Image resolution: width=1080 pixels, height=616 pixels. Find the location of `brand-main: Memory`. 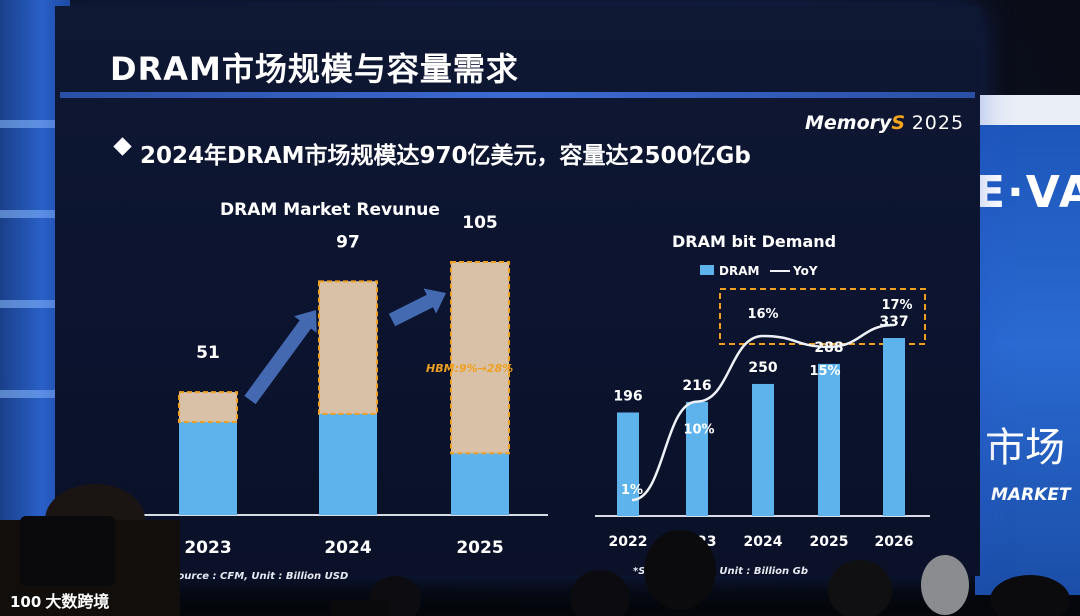

brand-main: Memory is located at coordinates (848, 123).